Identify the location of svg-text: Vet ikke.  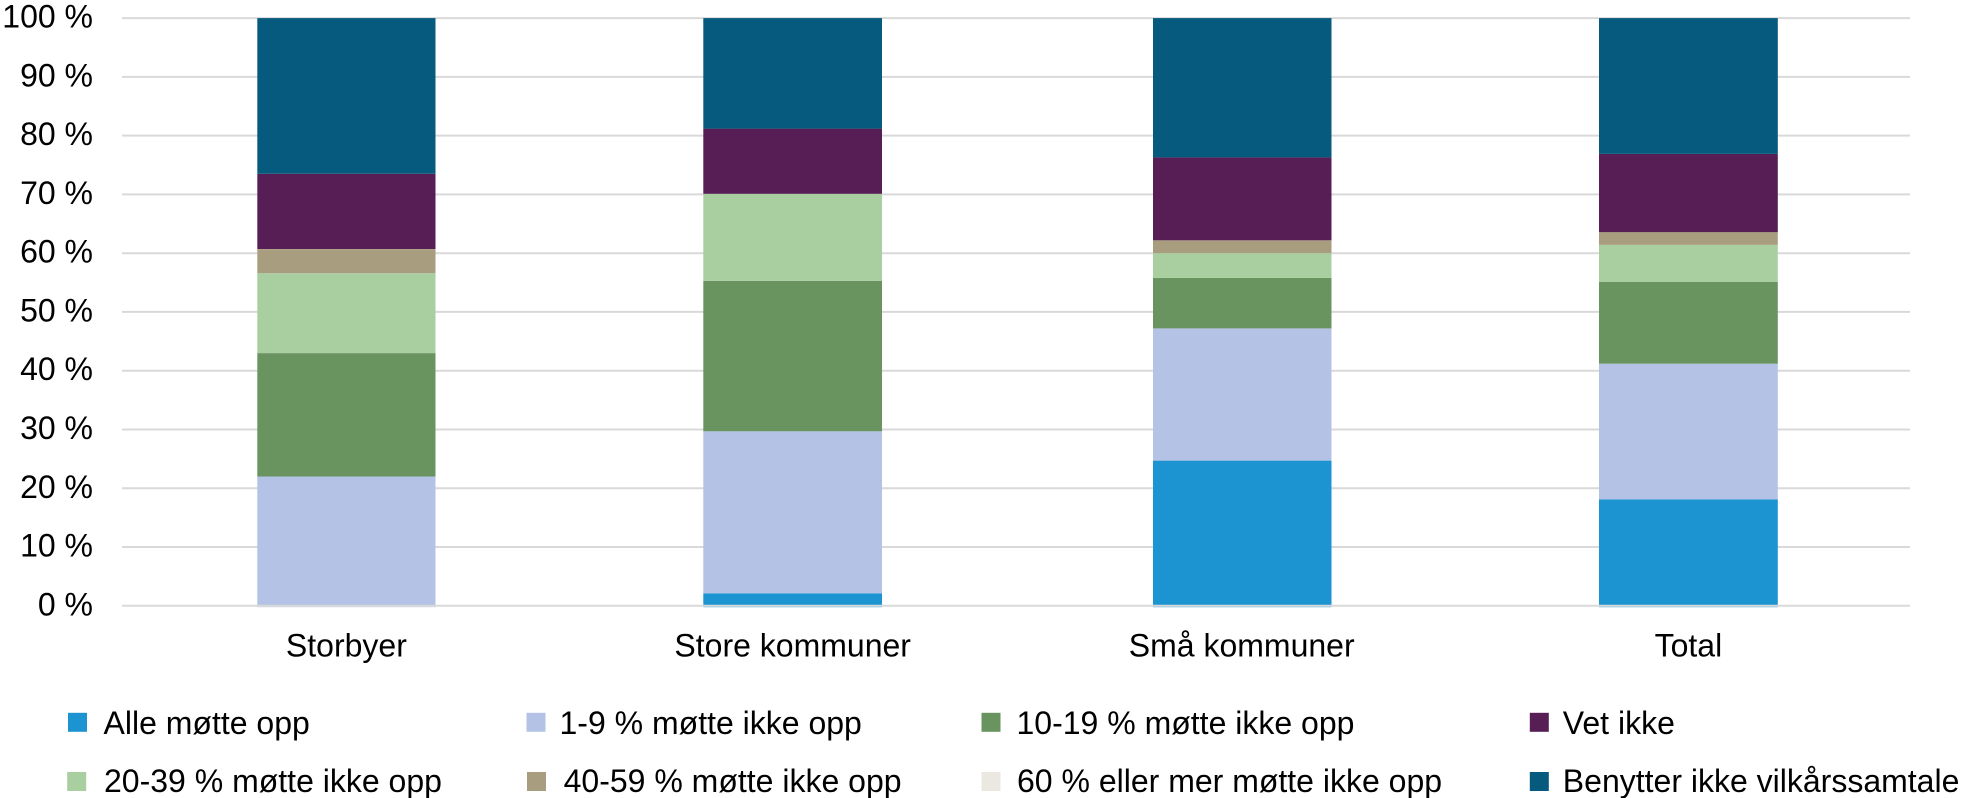
(1619, 723).